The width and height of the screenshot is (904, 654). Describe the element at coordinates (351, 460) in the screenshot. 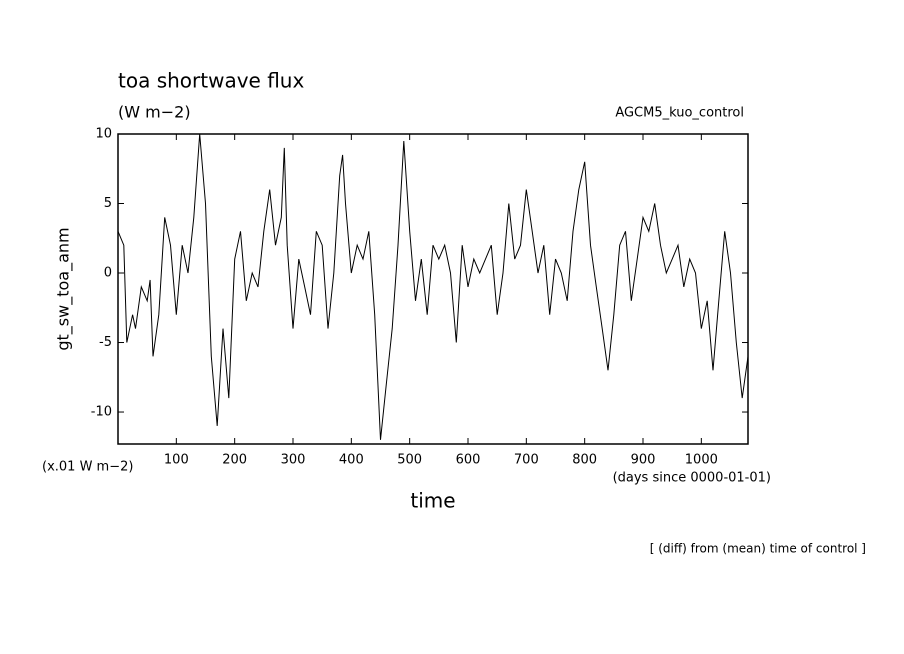

I see `x-tick-label: 400` at that location.